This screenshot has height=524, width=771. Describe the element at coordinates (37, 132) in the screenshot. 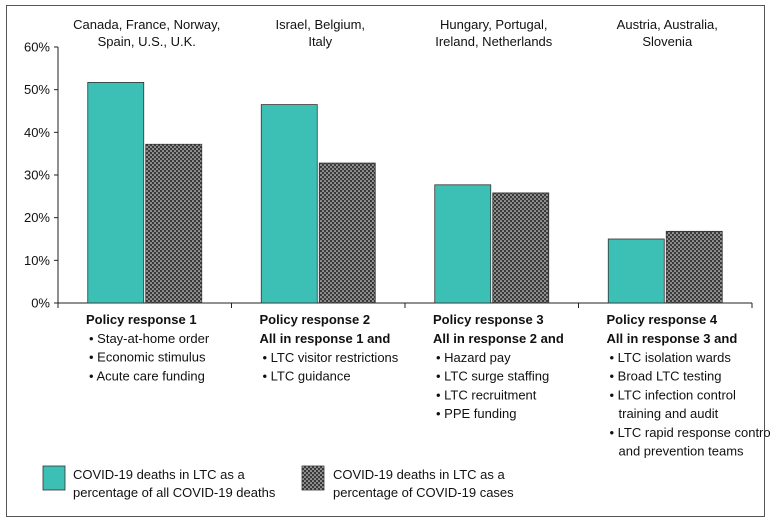

I see `y-tick-label: 40%` at that location.